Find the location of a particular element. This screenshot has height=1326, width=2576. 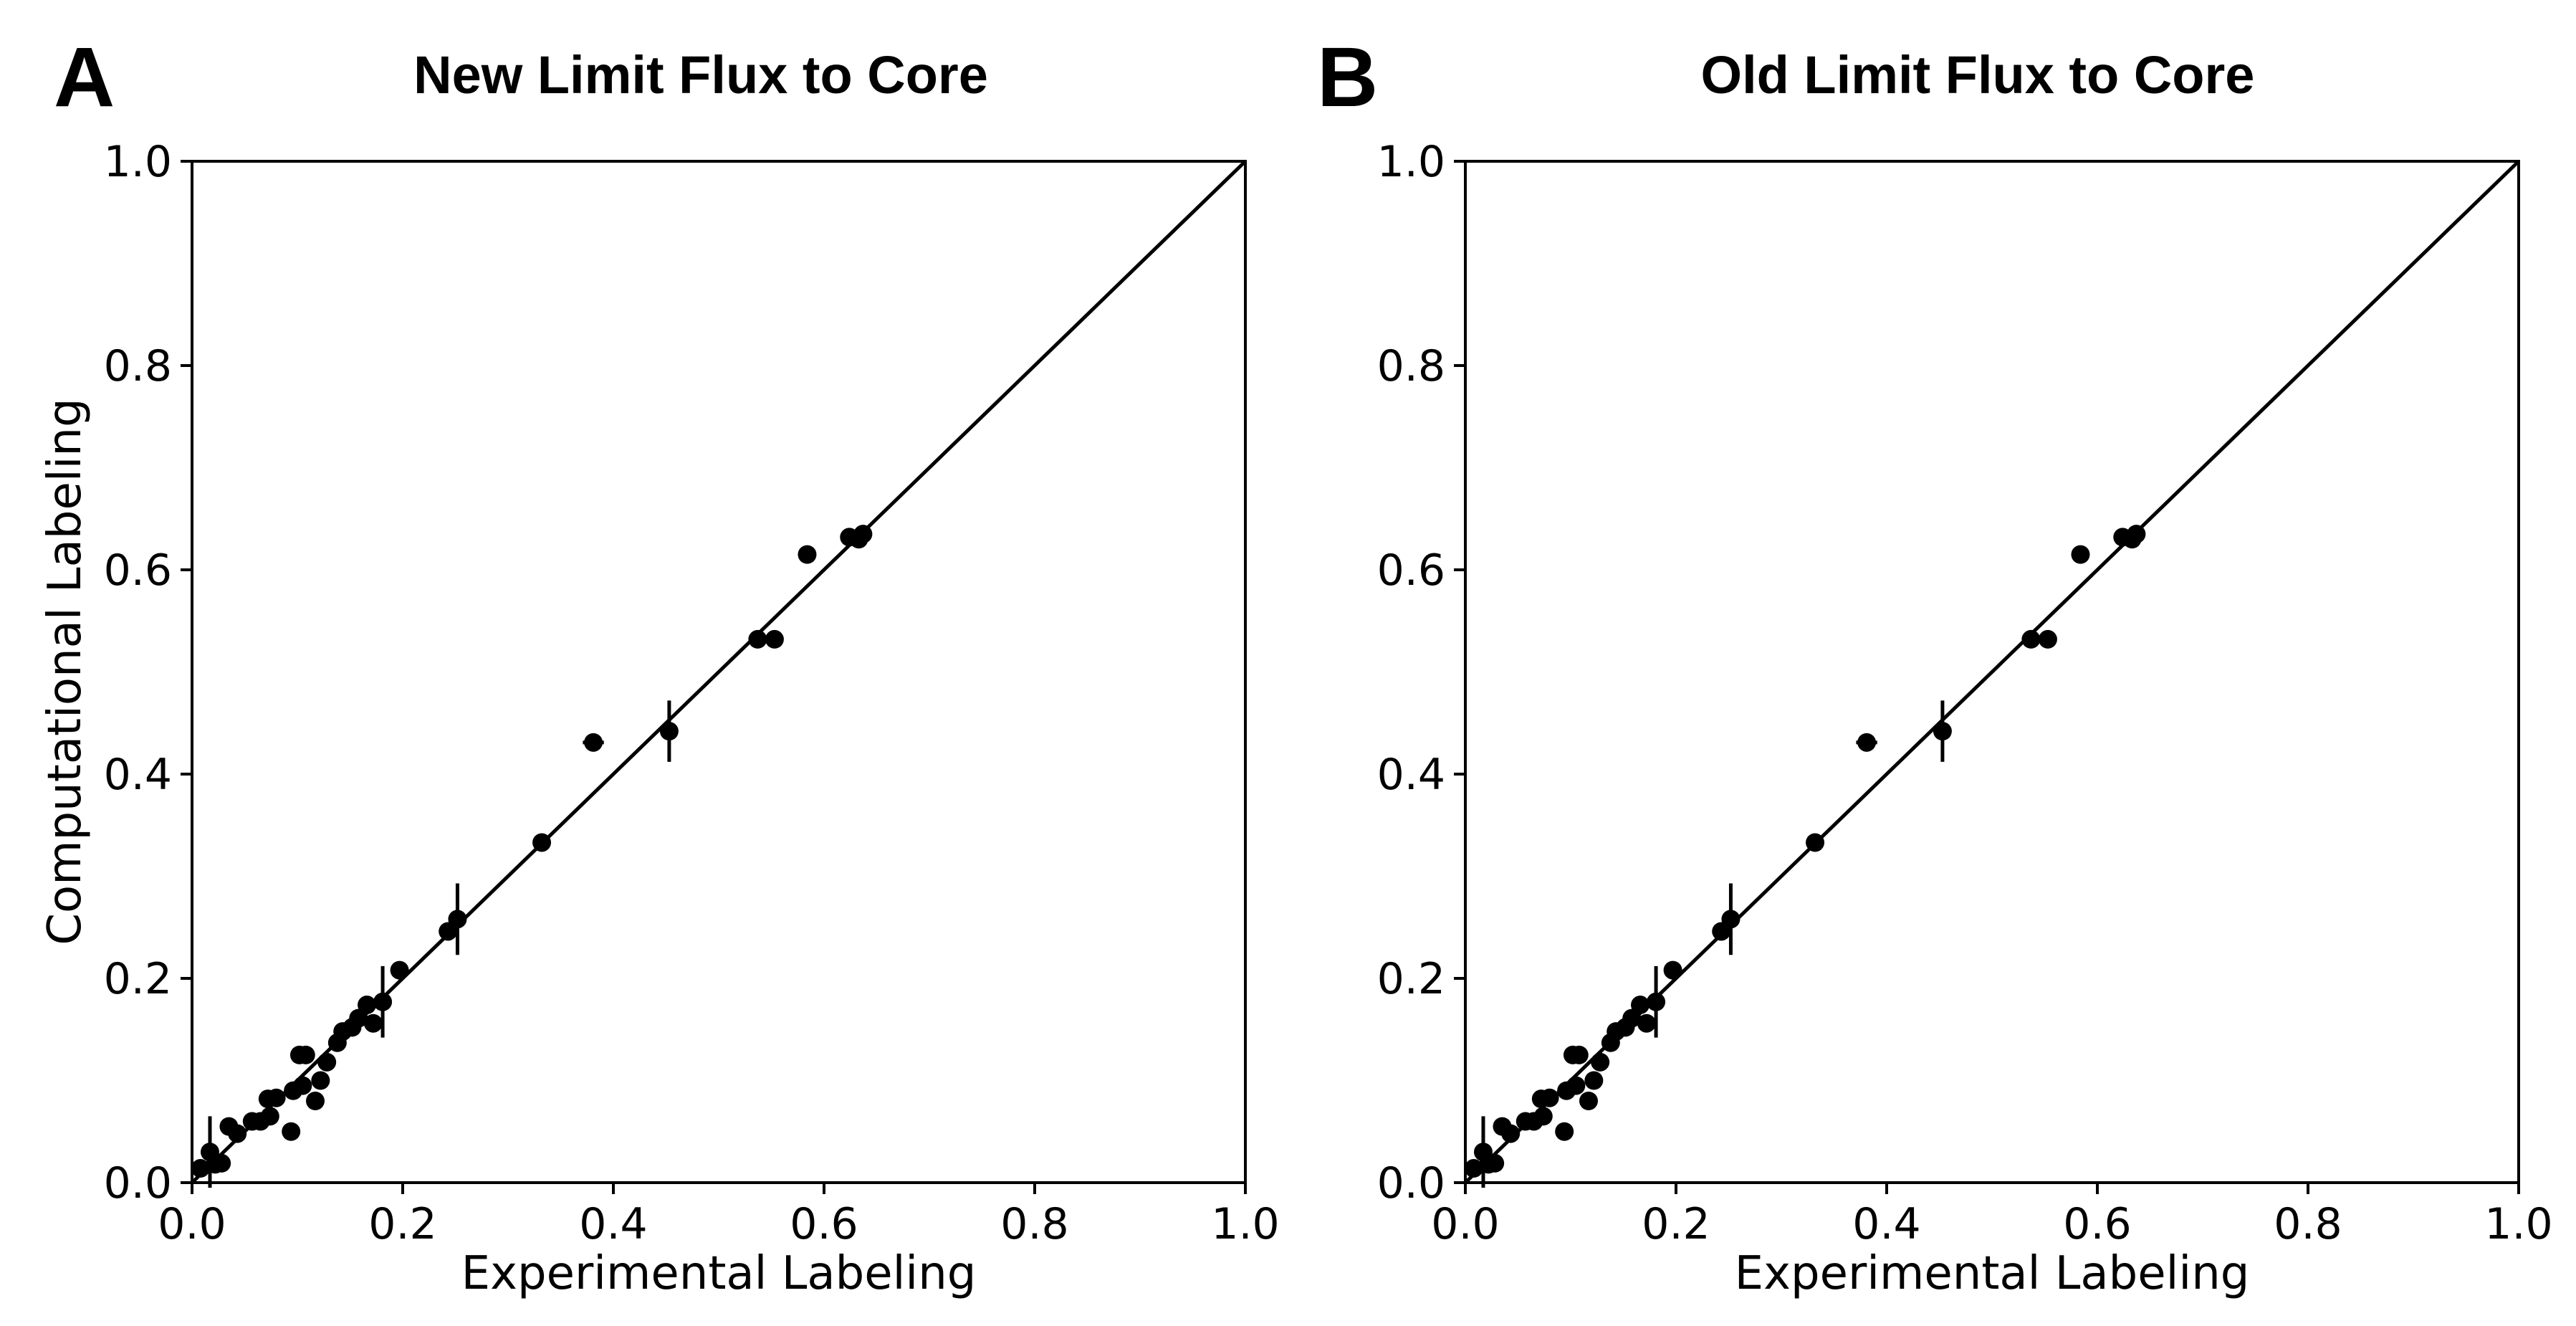

x-axis-label-b: Experimental Labeling is located at coordinates (1993, 1273).